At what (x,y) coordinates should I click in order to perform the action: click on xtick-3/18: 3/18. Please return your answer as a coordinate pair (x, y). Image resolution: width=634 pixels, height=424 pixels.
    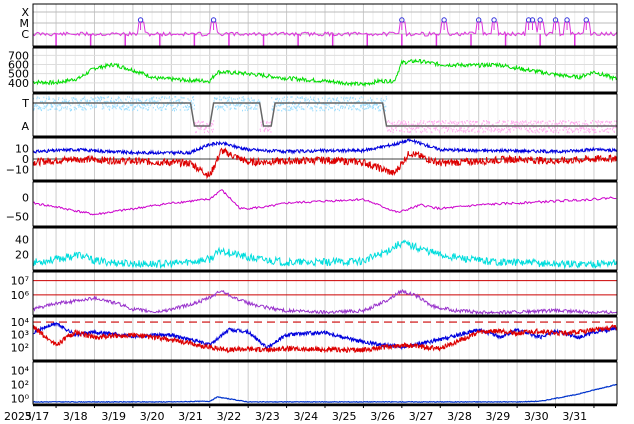
    Looking at the image, I should click on (75, 416).